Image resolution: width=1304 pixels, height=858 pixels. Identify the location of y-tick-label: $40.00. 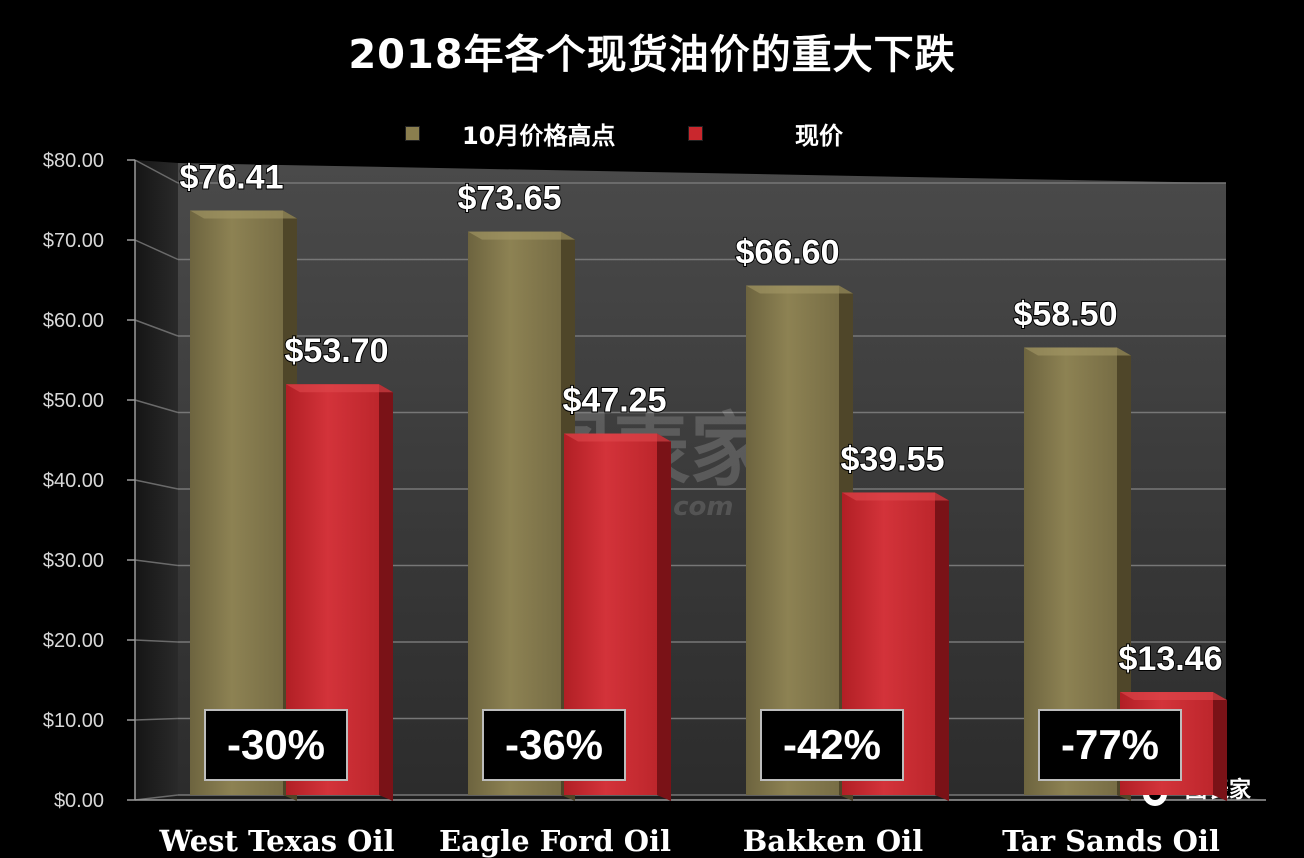
(73, 481).